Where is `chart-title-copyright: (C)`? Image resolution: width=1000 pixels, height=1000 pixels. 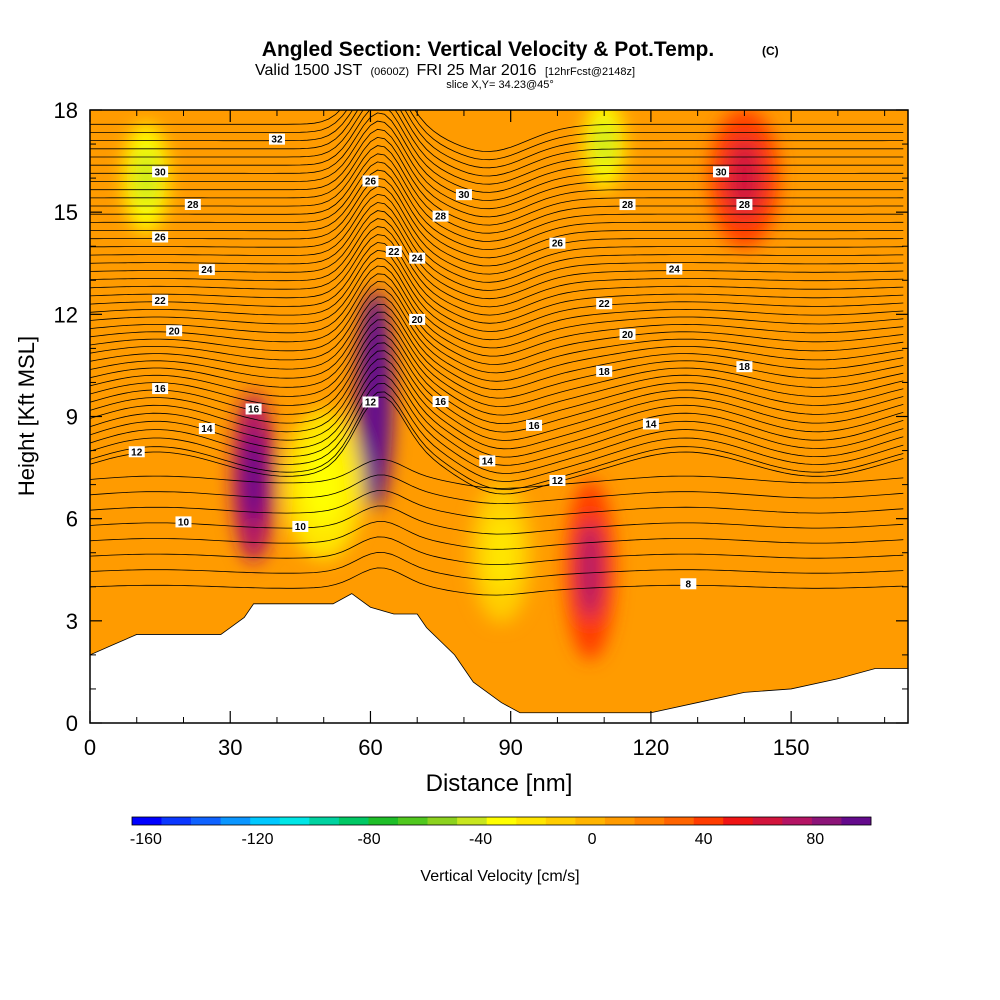
chart-title-copyright: (C) is located at coordinates (770, 51).